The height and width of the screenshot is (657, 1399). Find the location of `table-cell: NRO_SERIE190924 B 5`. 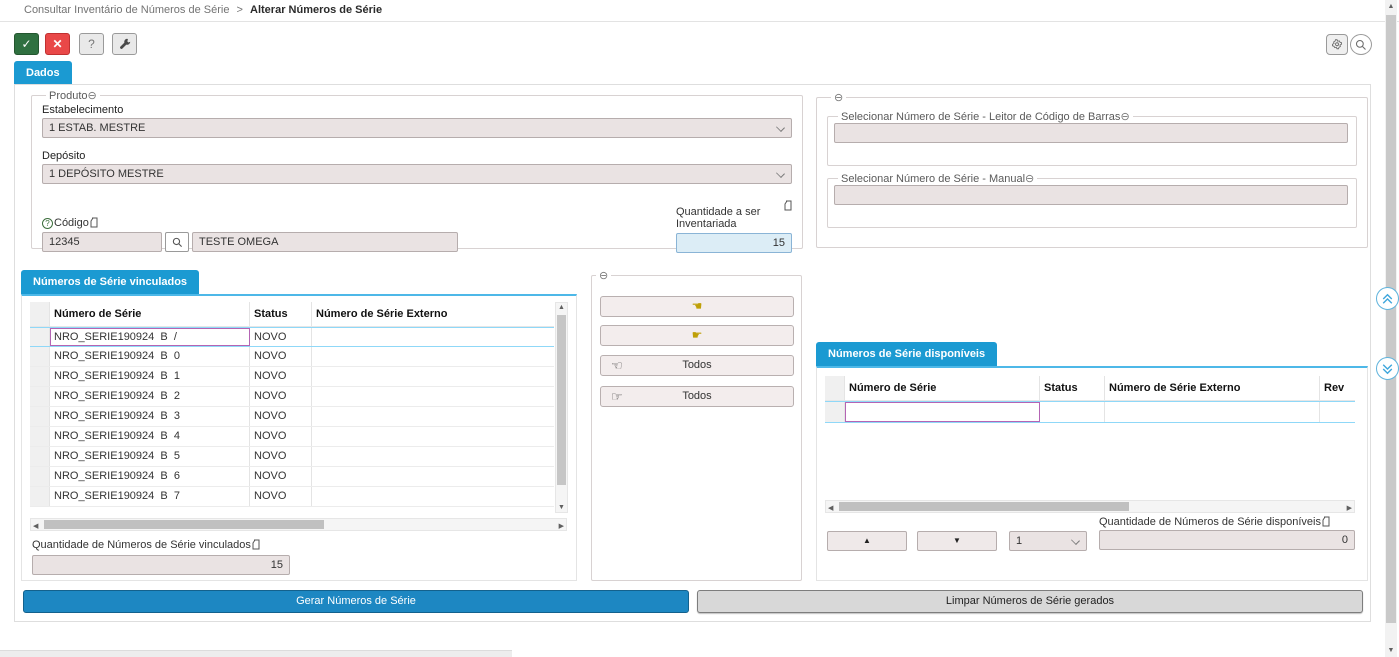

table-cell: NRO_SERIE190924 B 5 is located at coordinates (150, 456).